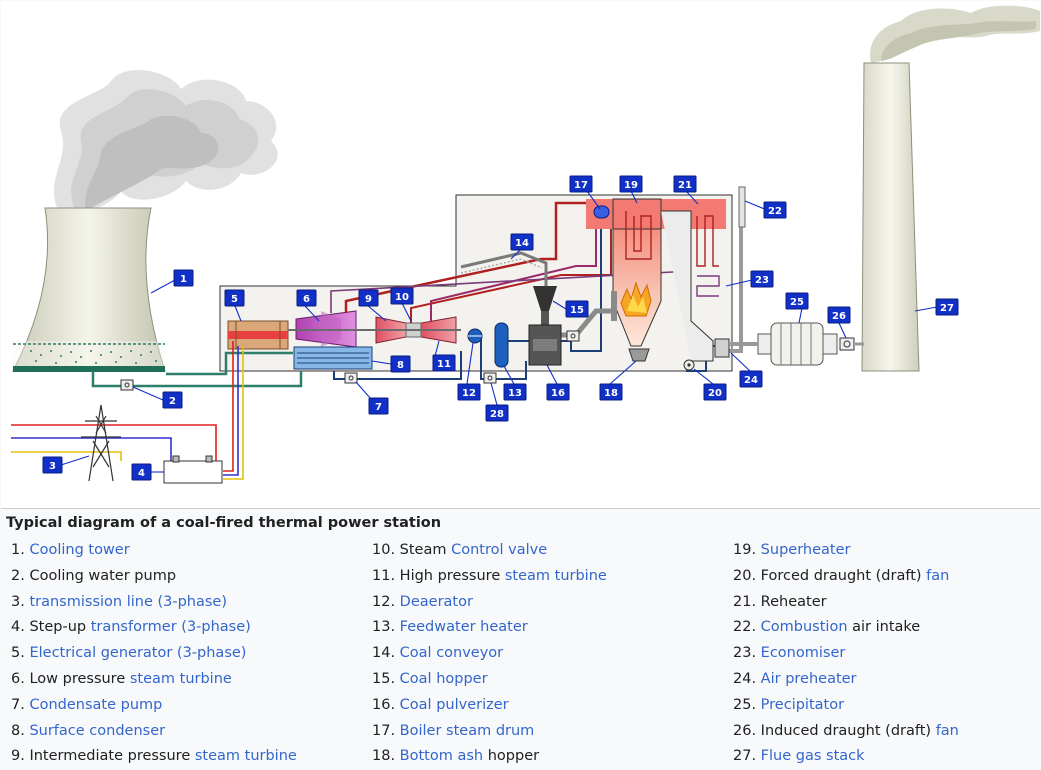  I want to click on cooling-tower, so click(89, 289).